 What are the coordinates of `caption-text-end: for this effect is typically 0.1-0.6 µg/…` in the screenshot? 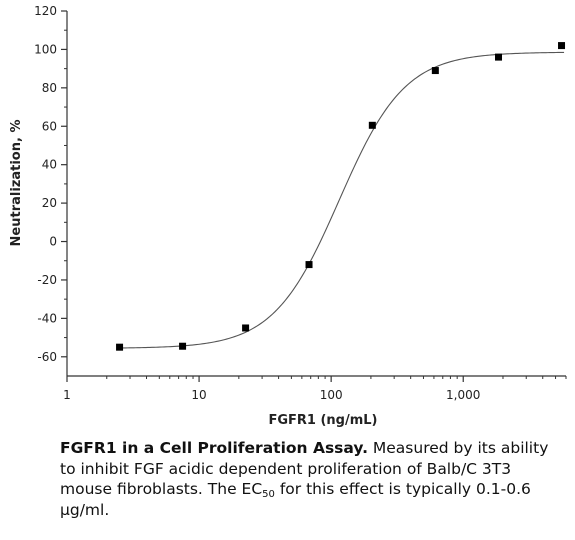 It's located at (295, 499).